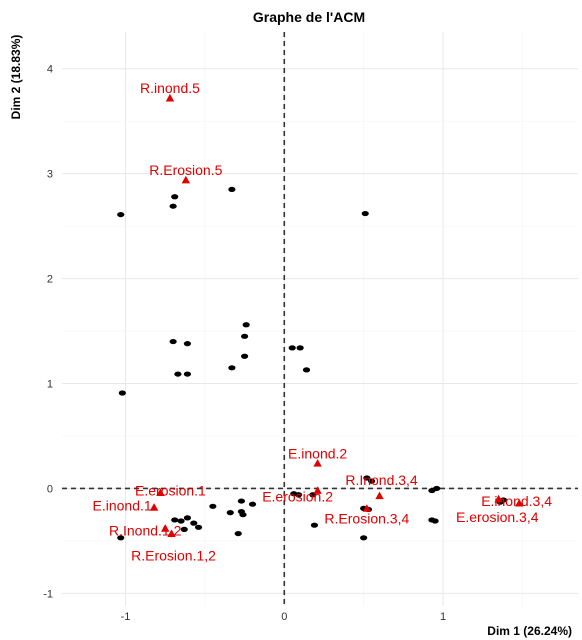  I want to click on x-tick-label: -1, so click(126, 617).